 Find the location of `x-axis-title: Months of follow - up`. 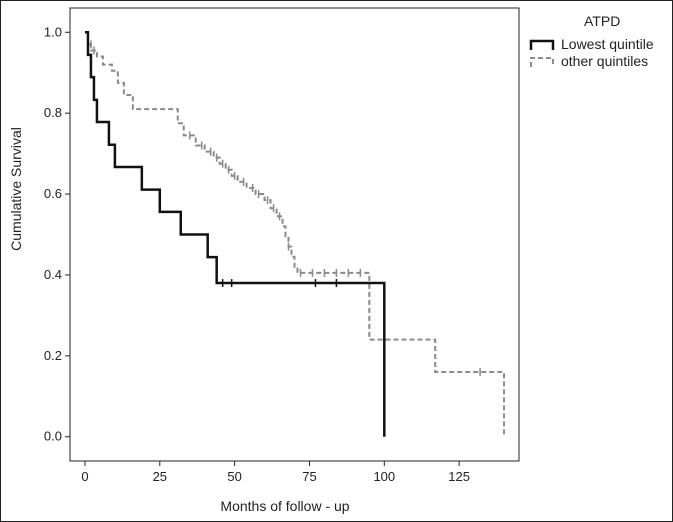

x-axis-title: Months of follow - up is located at coordinates (284, 506).